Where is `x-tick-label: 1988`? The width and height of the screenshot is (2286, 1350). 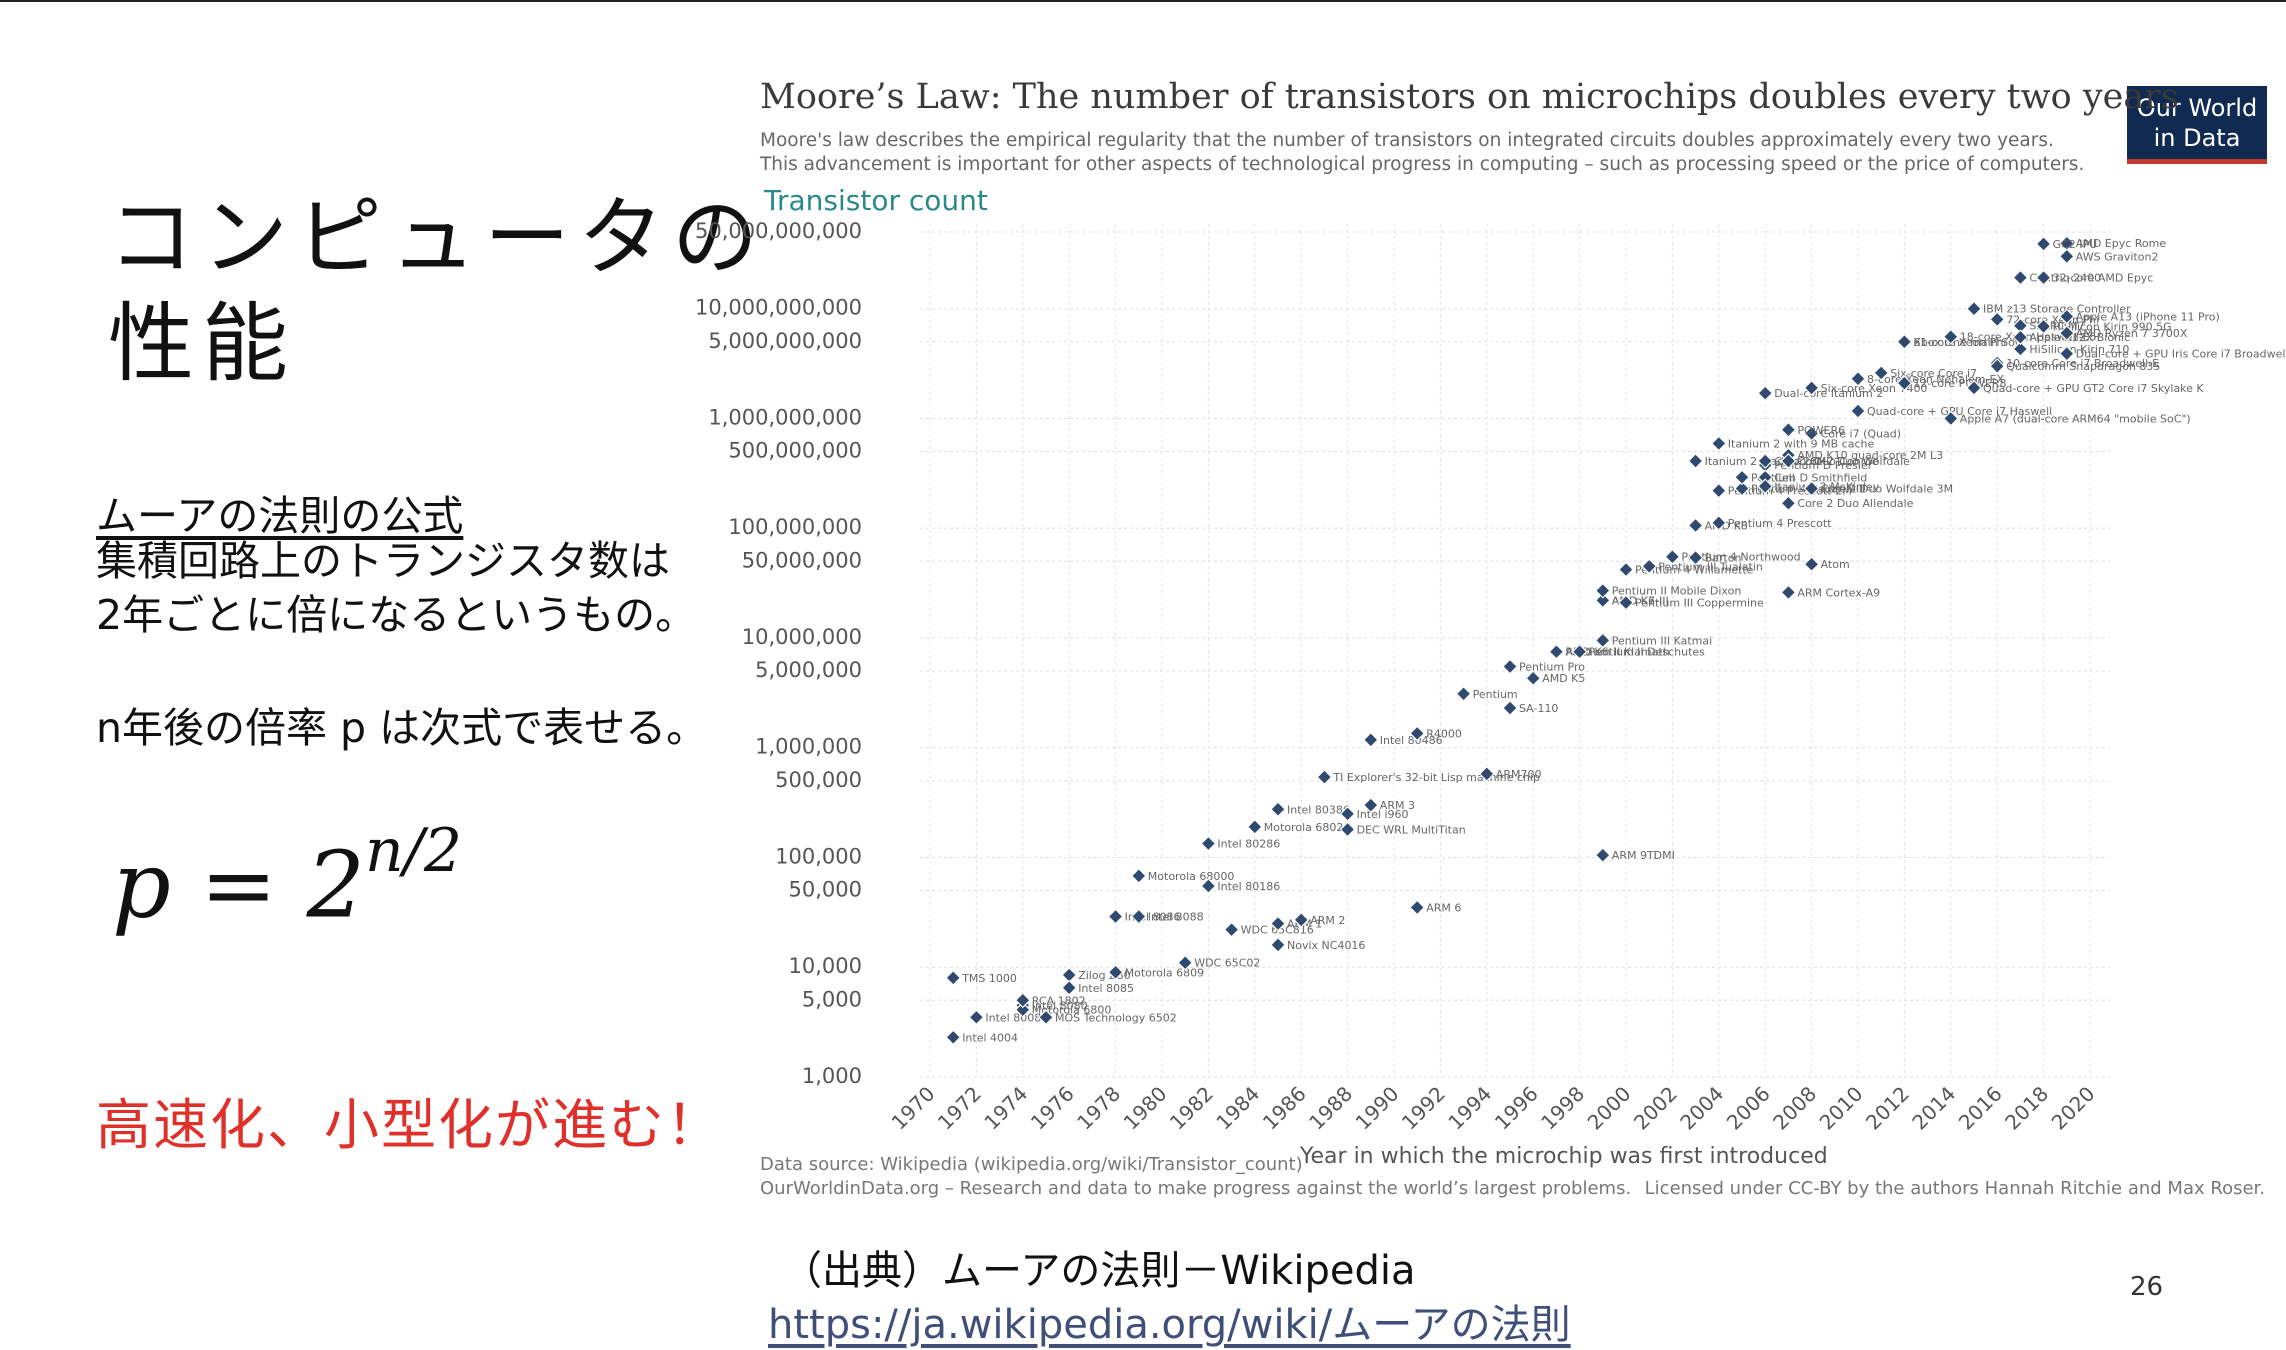 x-tick-label: 1988 is located at coordinates (1330, 1108).